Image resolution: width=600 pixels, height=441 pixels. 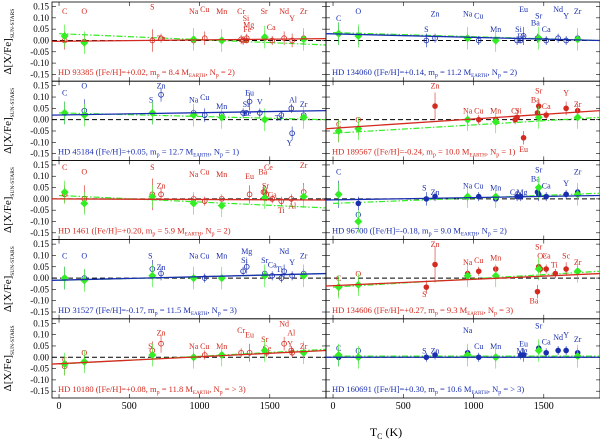 I want to click on label-part: = 10.6 M, so click(x=455, y=389).